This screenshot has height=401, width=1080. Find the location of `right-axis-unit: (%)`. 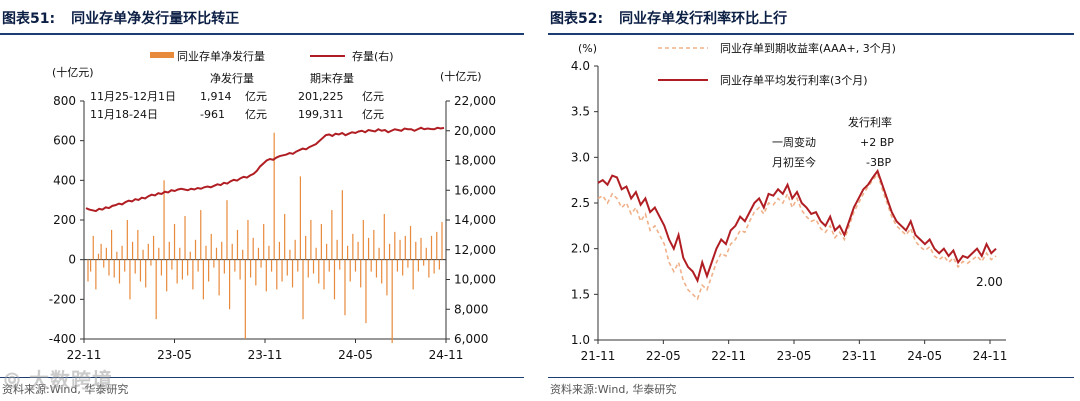

right-axis-unit: (%) is located at coordinates (587, 48).